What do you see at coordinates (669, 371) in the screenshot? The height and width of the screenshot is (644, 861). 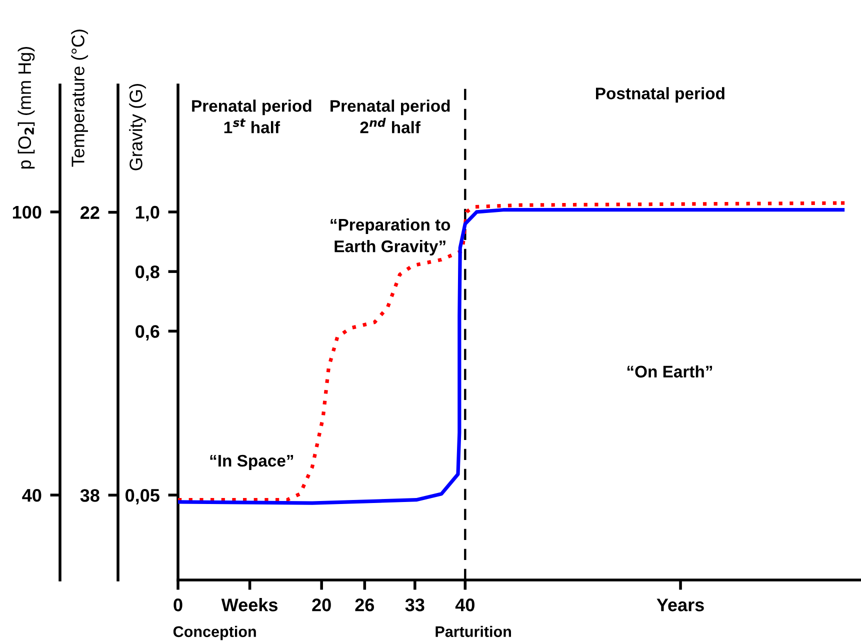 I see `annotation: “On Earth”` at bounding box center [669, 371].